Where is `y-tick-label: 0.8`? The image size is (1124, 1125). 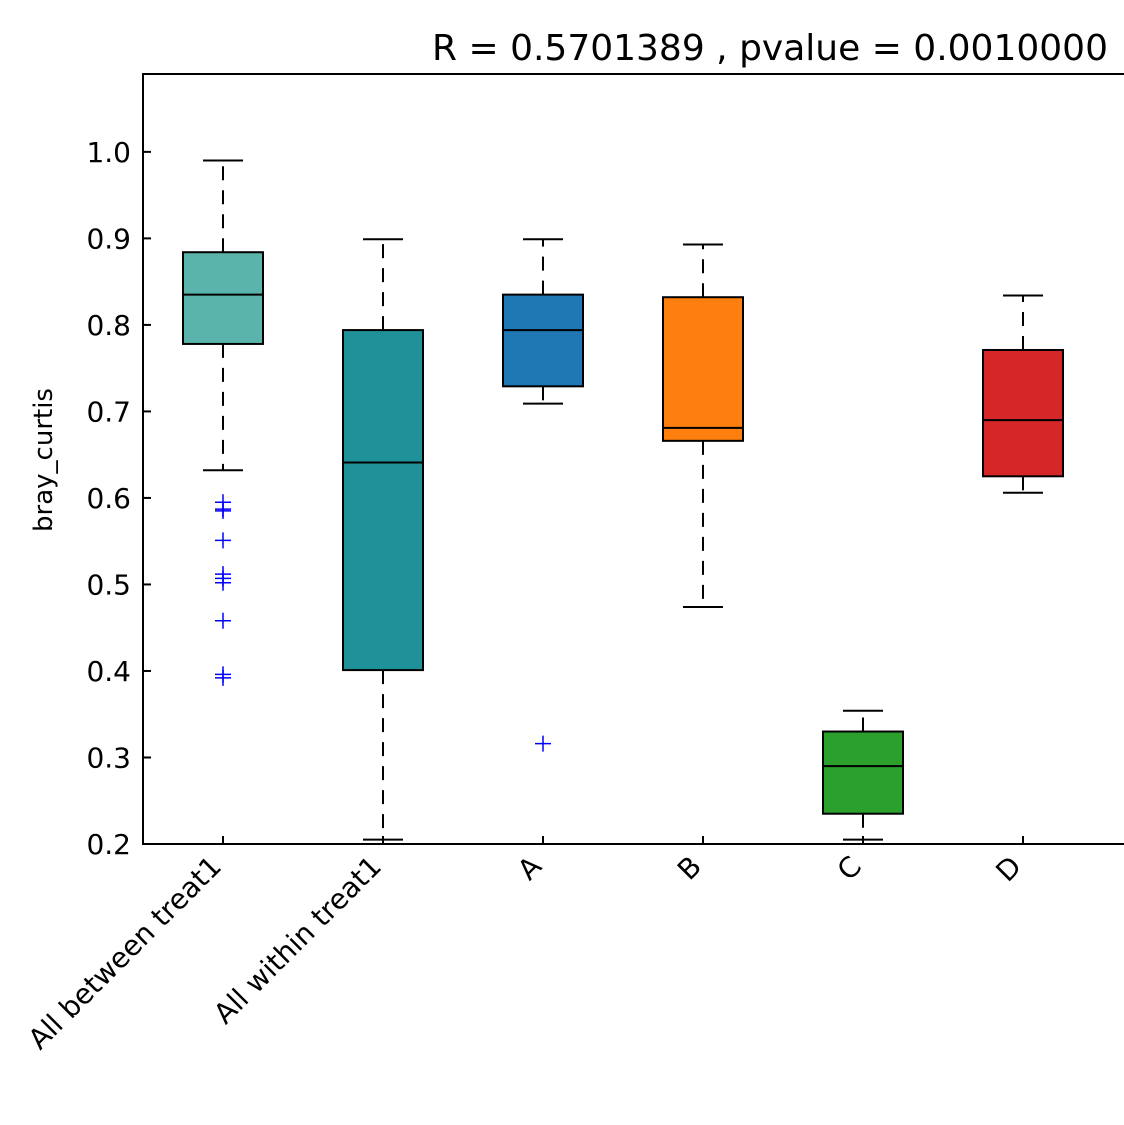
y-tick-label: 0.8 is located at coordinates (108, 325).